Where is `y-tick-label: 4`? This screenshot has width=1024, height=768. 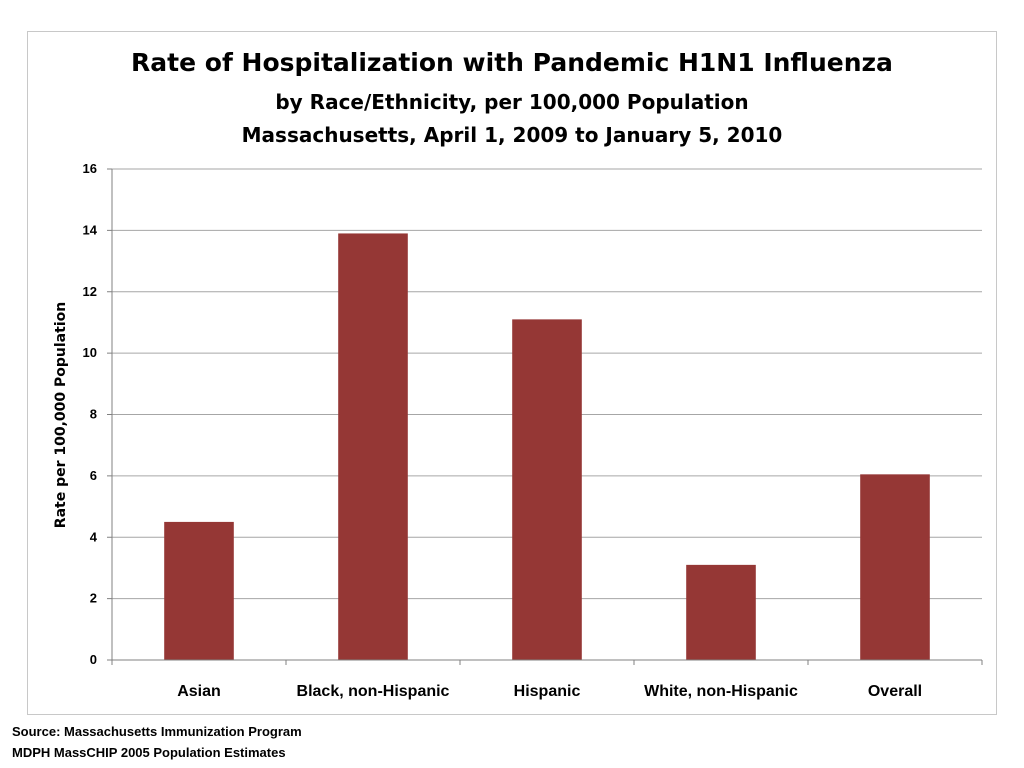
y-tick-label: 4 is located at coordinates (94, 536).